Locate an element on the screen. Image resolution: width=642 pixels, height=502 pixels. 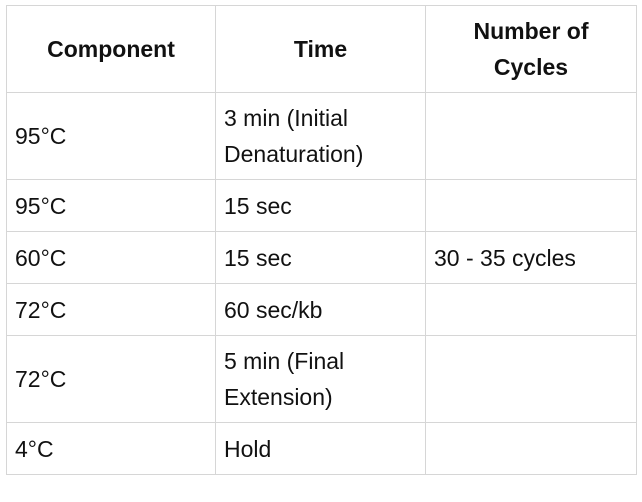
cell-time: Hold is located at coordinates (320, 448).